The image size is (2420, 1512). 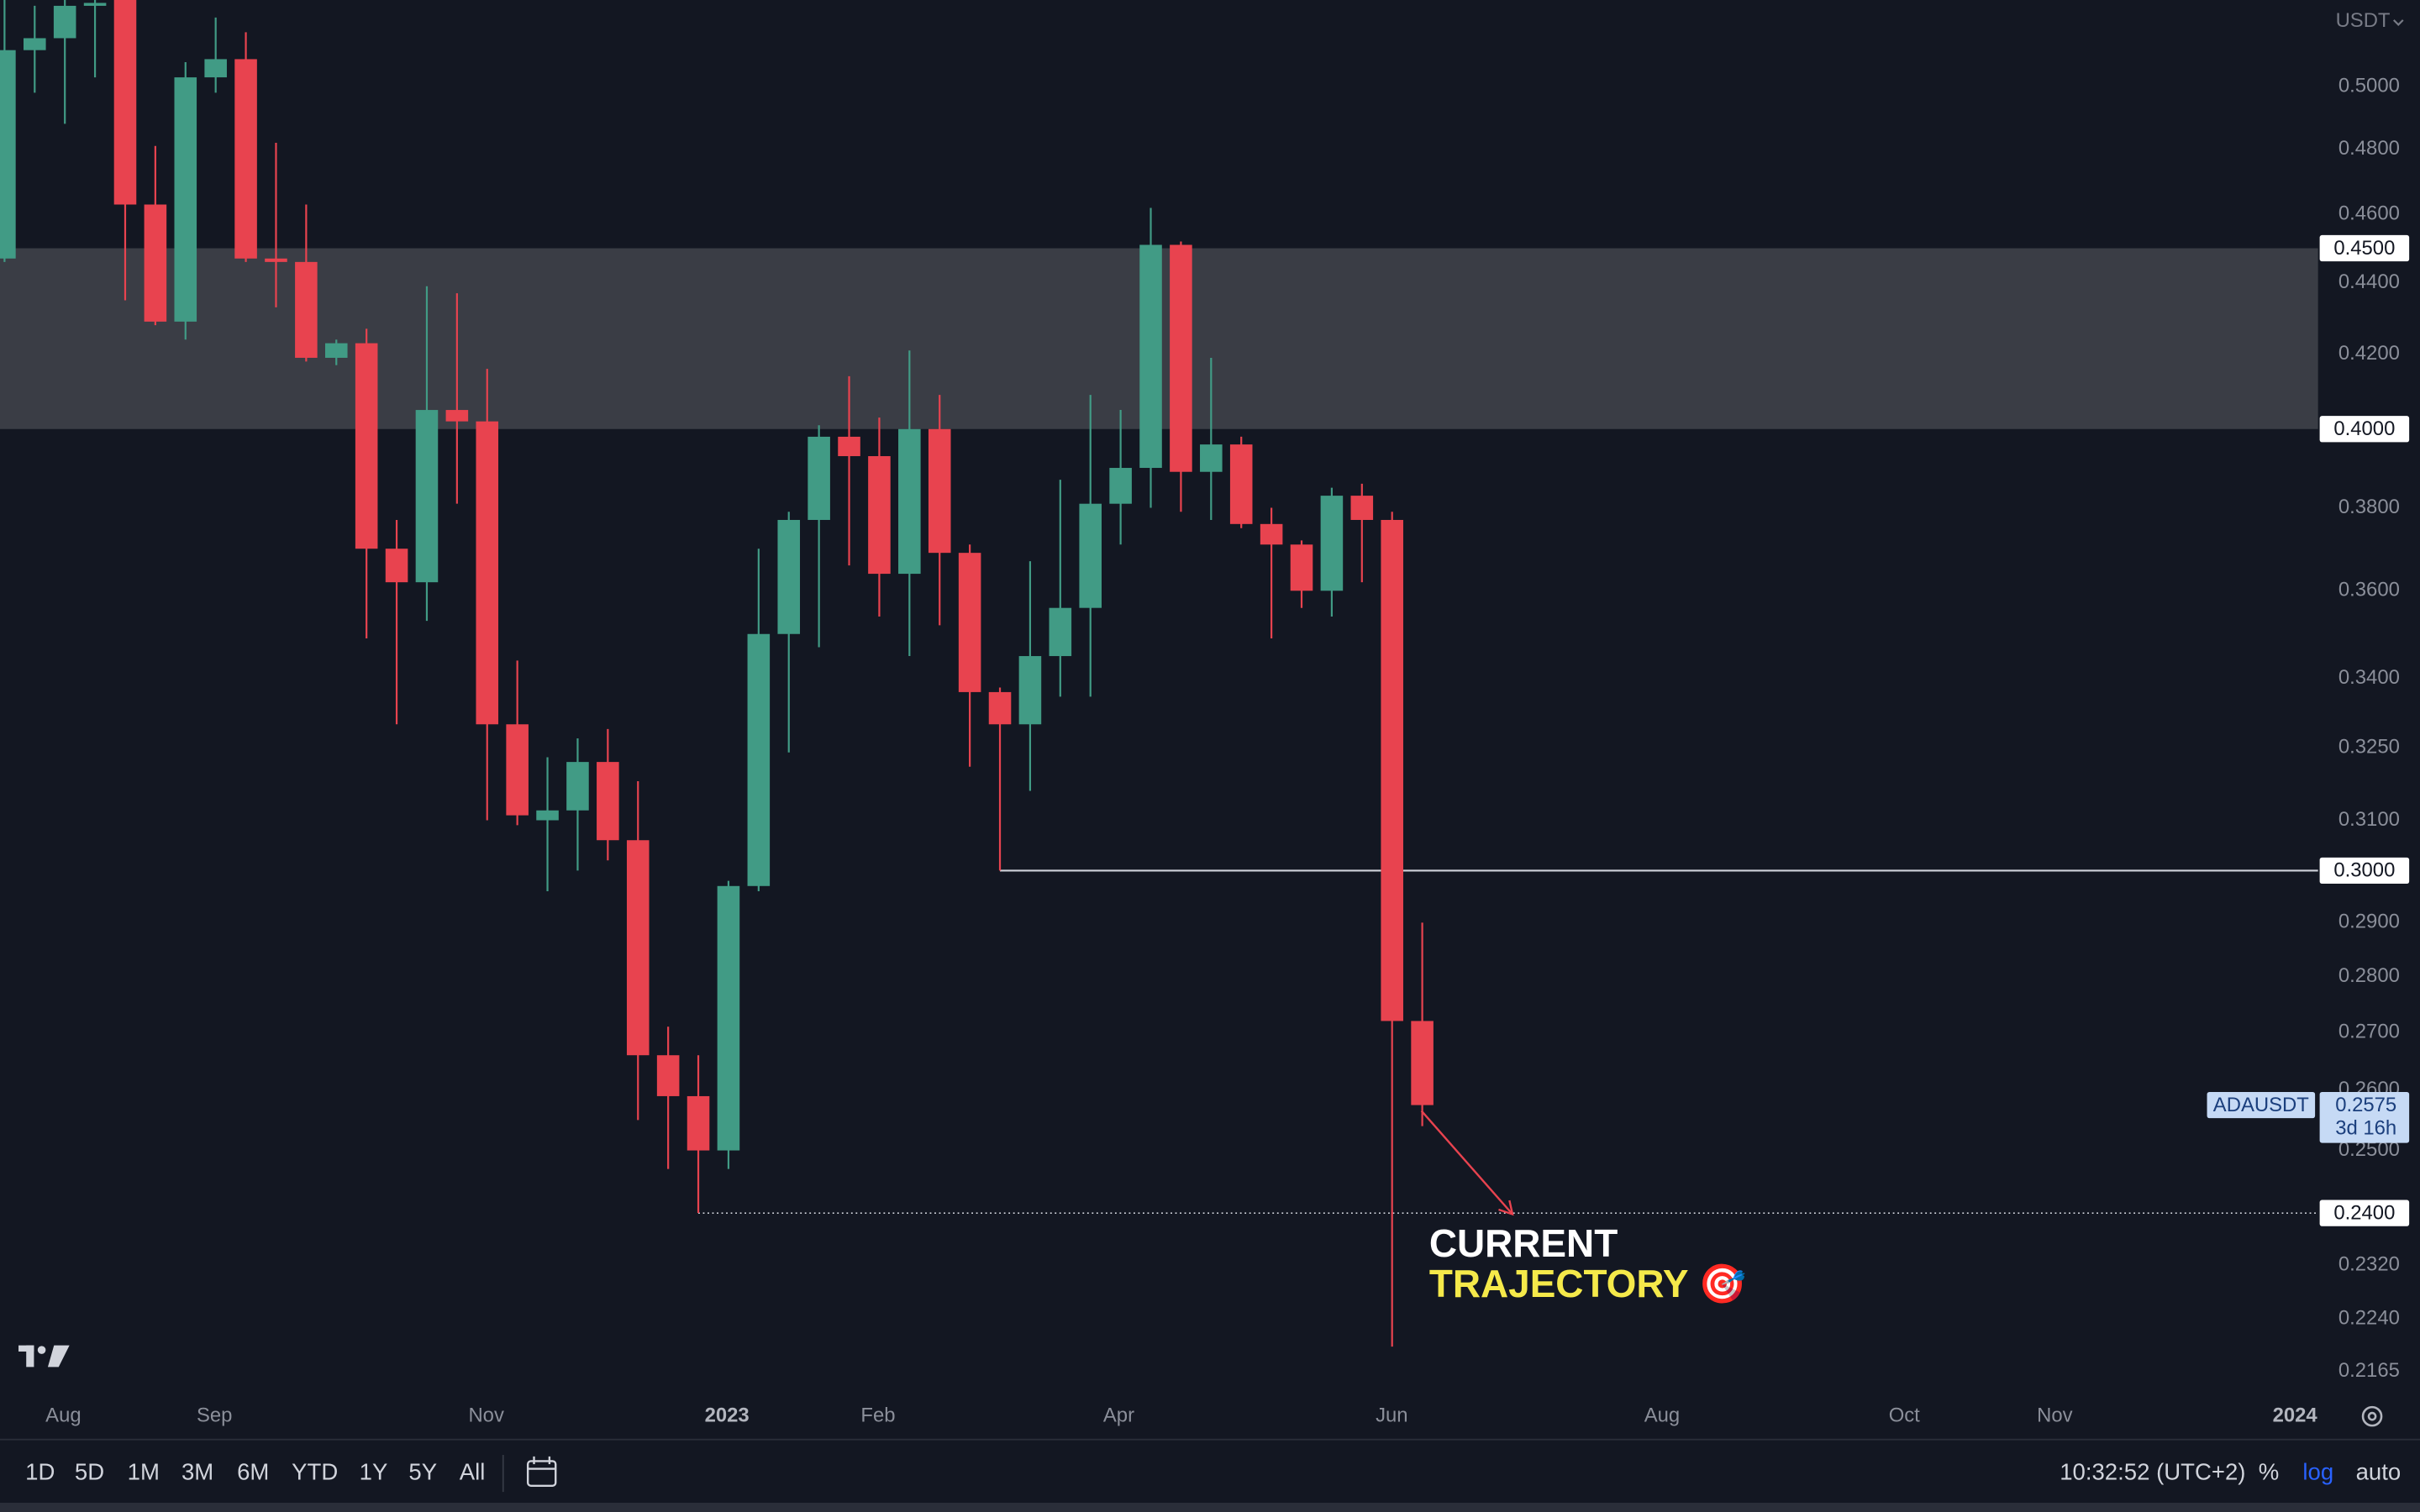 I want to click on y-tick-label: 0.2700, so click(x=2369, y=1031).